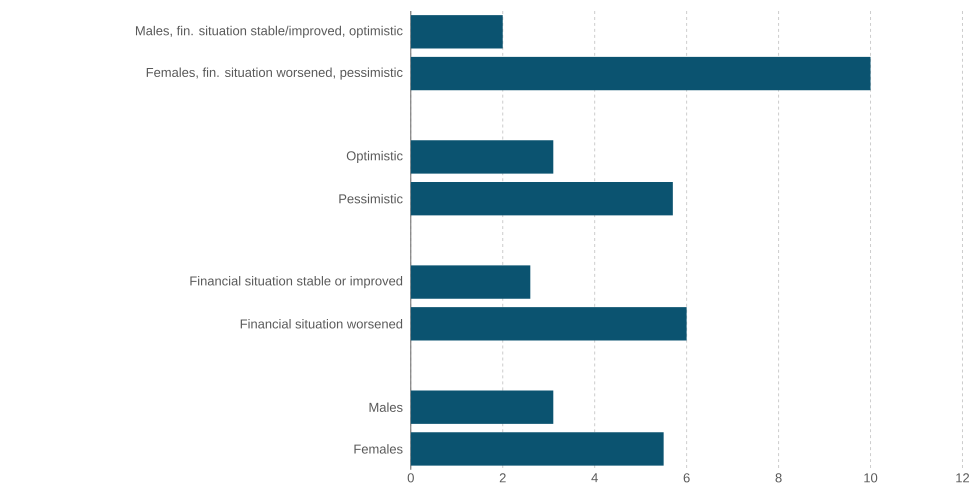  I want to click on y-tick-label: Females, fin. situation worsened, pessimistic, so click(274, 74).